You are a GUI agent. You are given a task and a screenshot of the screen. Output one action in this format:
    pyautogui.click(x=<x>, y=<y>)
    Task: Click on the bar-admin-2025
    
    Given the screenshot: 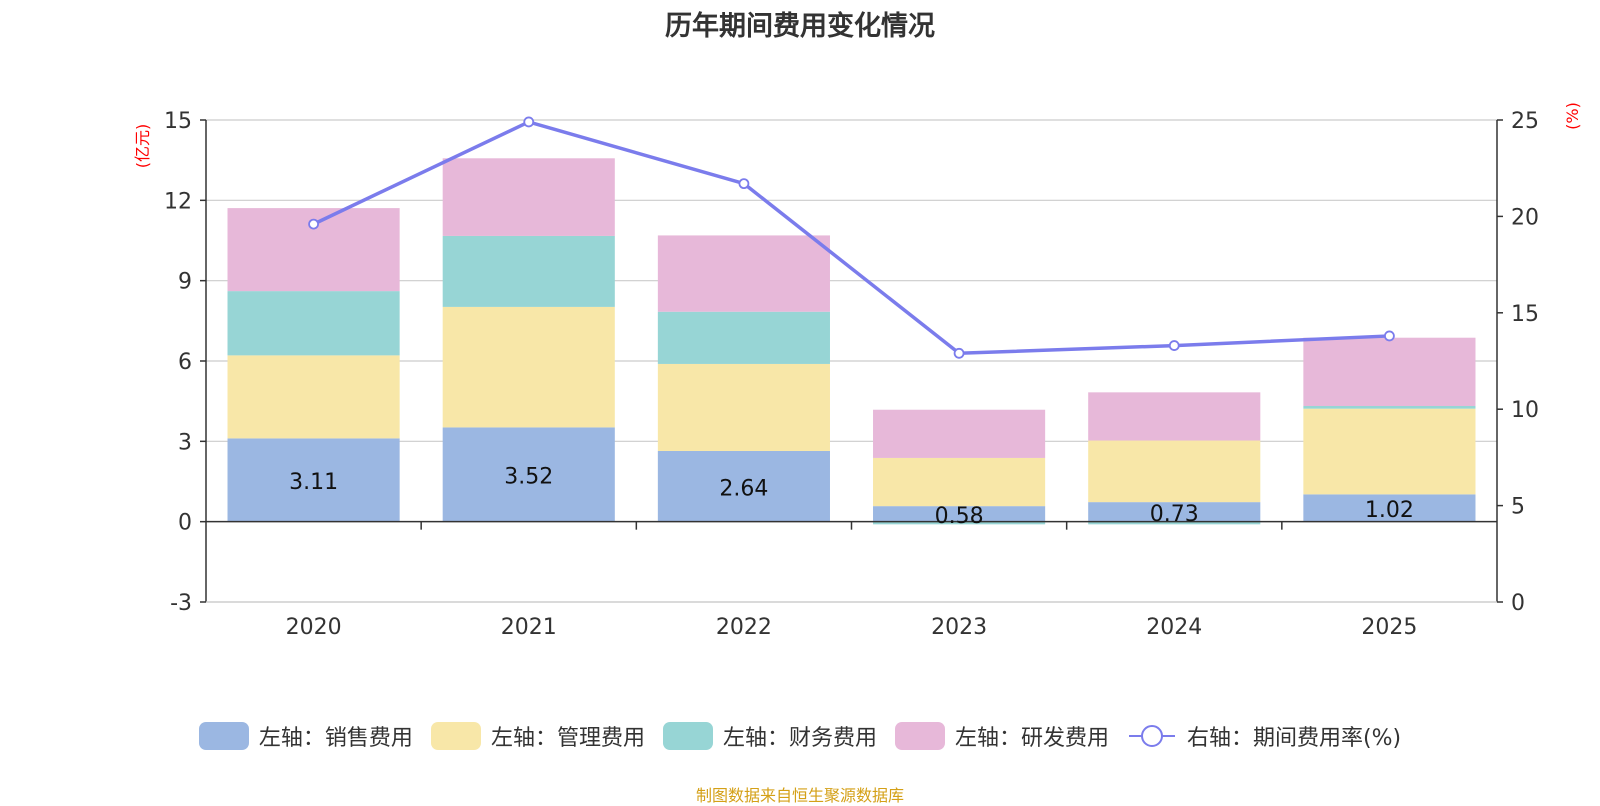 What is the action you would take?
    pyautogui.click(x=1389, y=451)
    